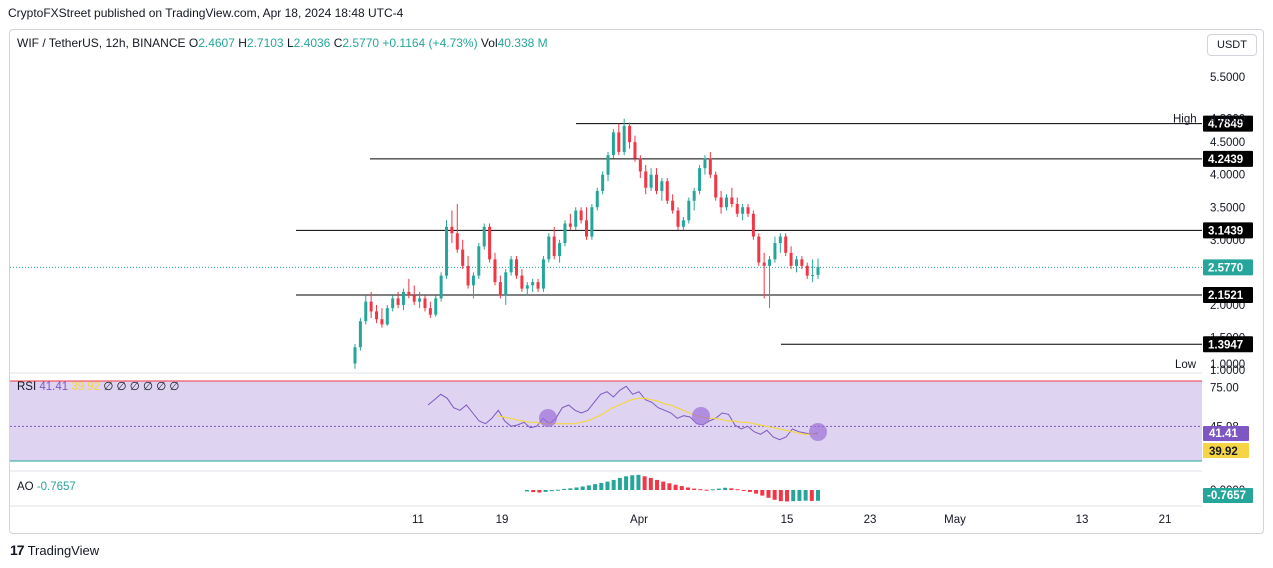 The width and height of the screenshot is (1273, 568). What do you see at coordinates (87, 387) in the screenshot?
I see `rsi-legend-ma: 39.92` at bounding box center [87, 387].